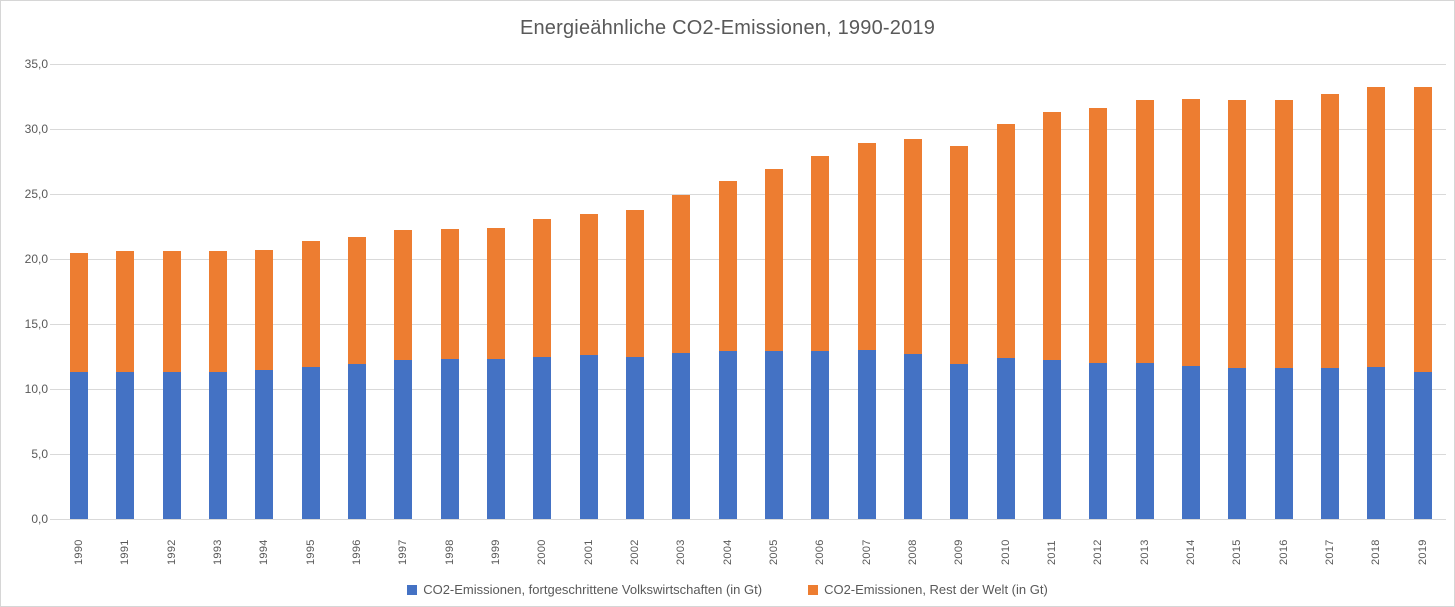  What do you see at coordinates (412, 589) in the screenshot?
I see `legend-marker-advanced-economies-icon` at bounding box center [412, 589].